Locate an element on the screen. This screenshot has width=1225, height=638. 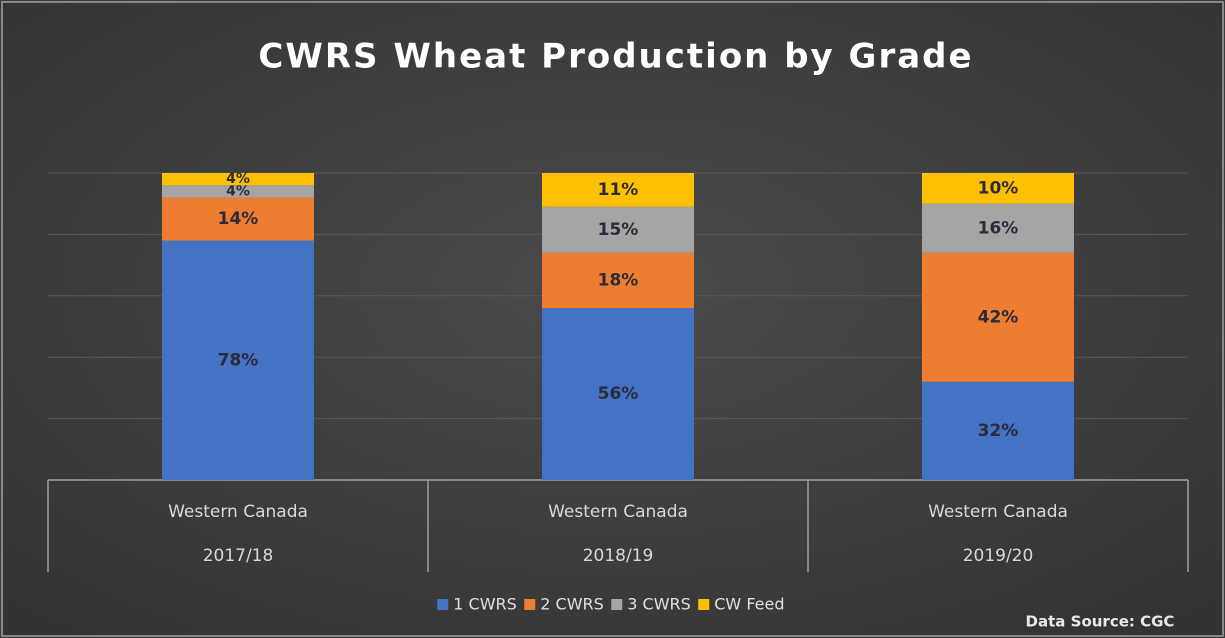
legend-label: 3 CWRS is located at coordinates (659, 604).